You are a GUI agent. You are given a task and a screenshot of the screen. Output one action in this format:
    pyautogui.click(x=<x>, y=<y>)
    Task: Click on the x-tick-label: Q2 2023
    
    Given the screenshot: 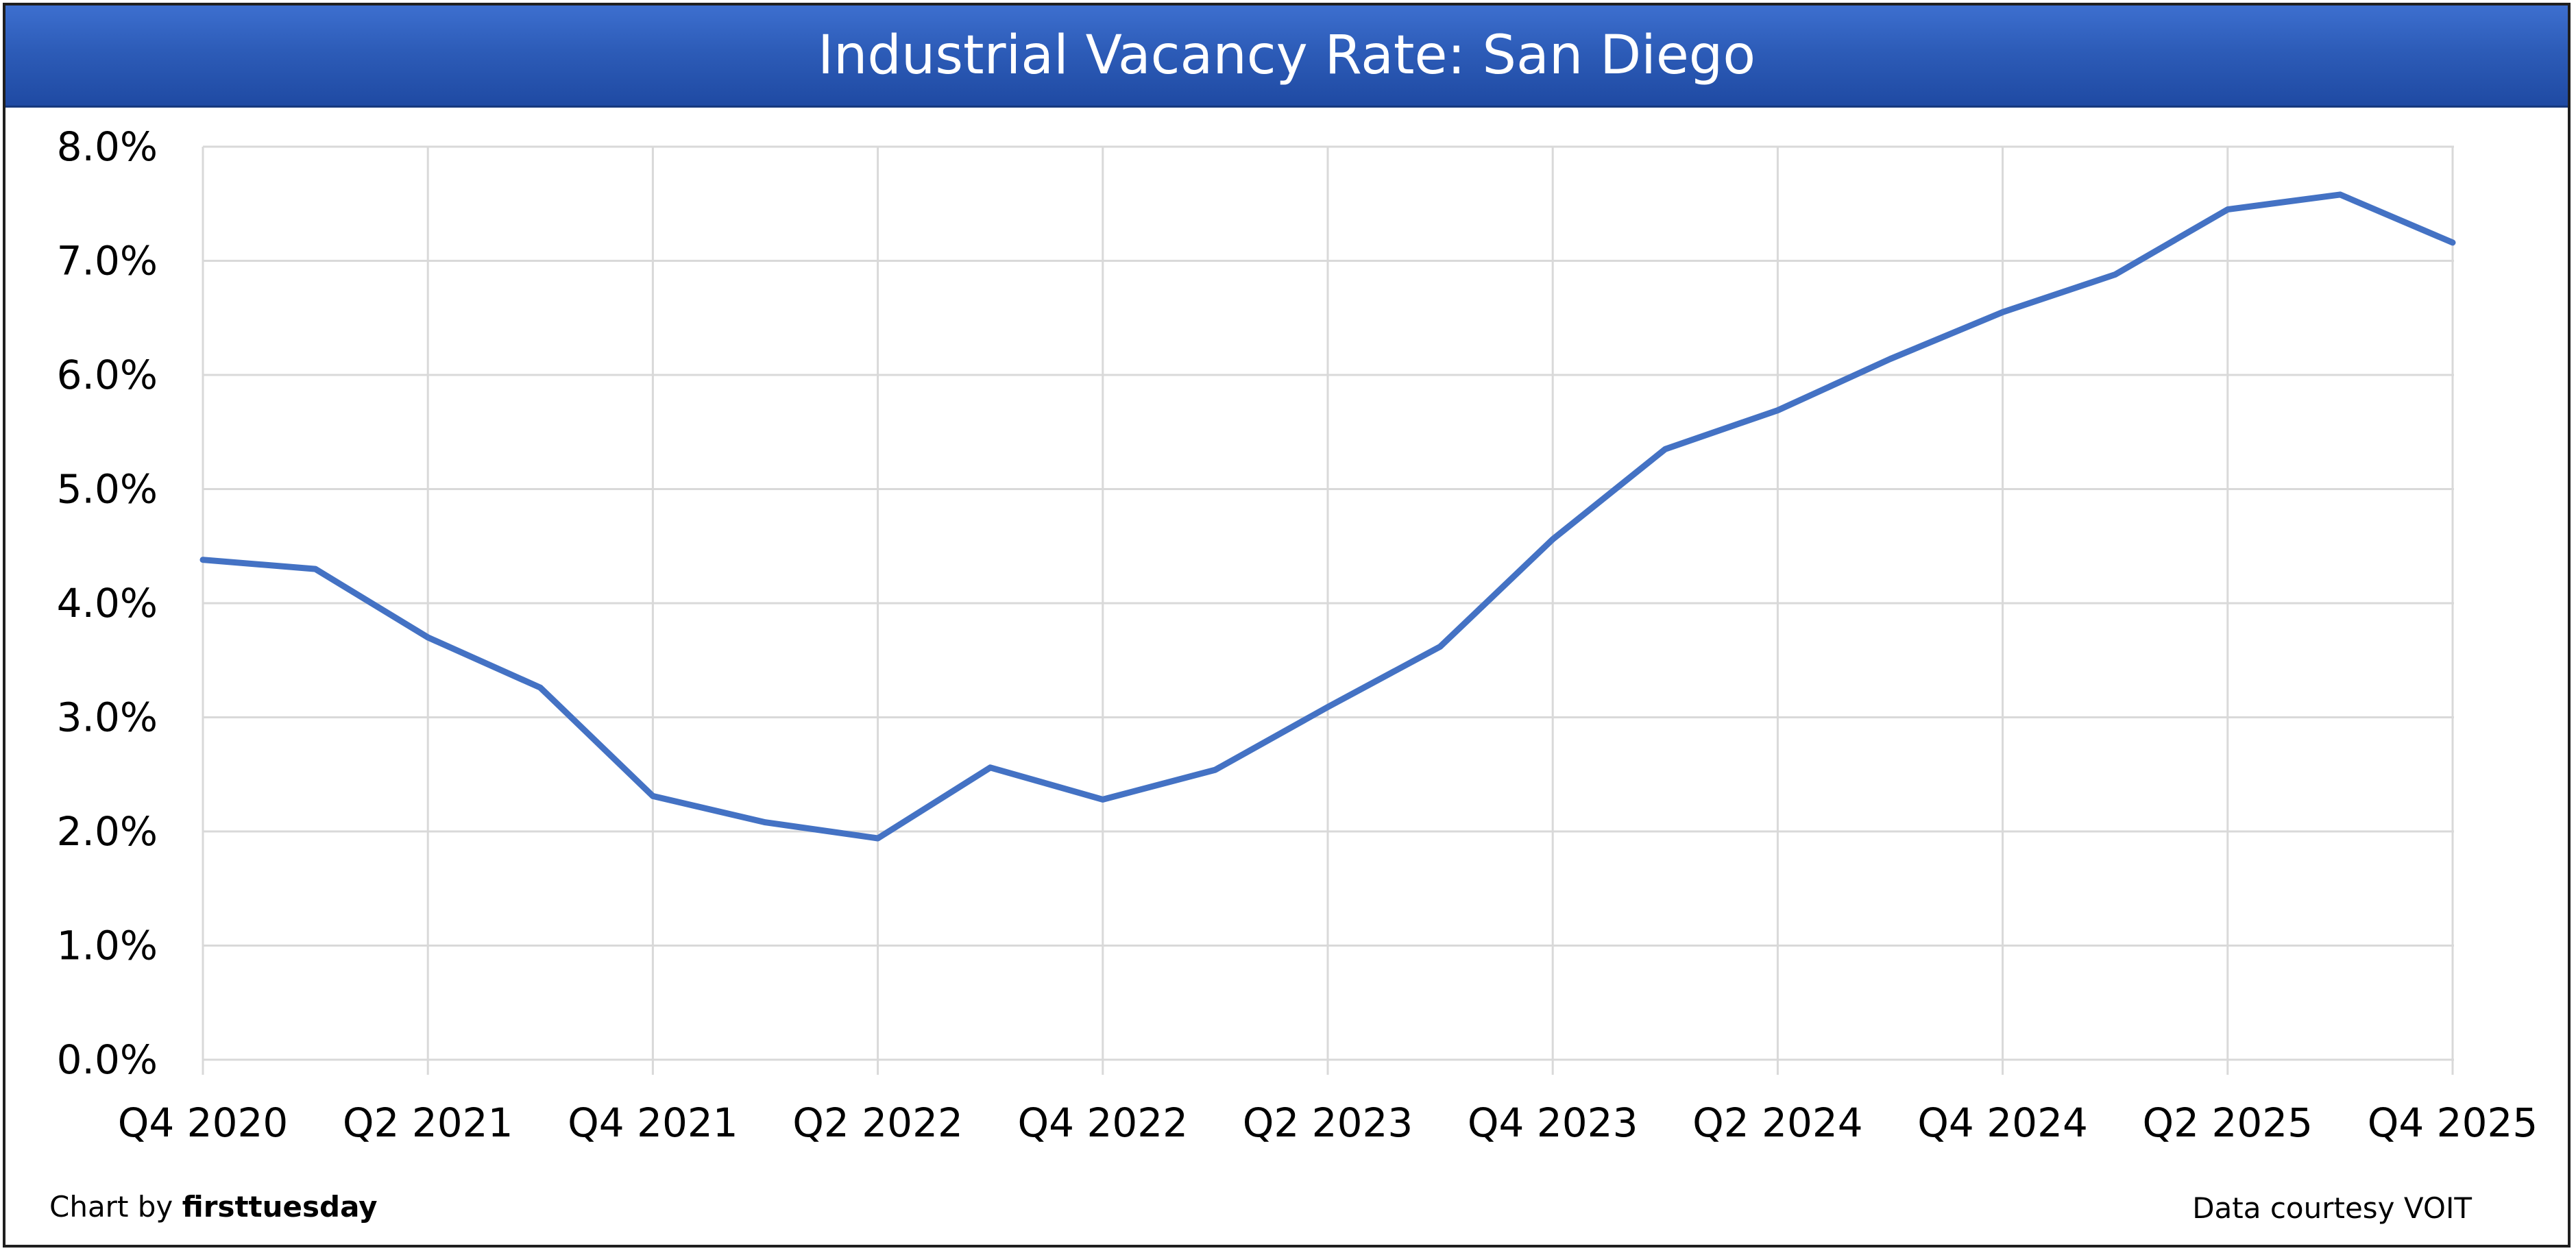 What is the action you would take?
    pyautogui.click(x=1328, y=1122)
    